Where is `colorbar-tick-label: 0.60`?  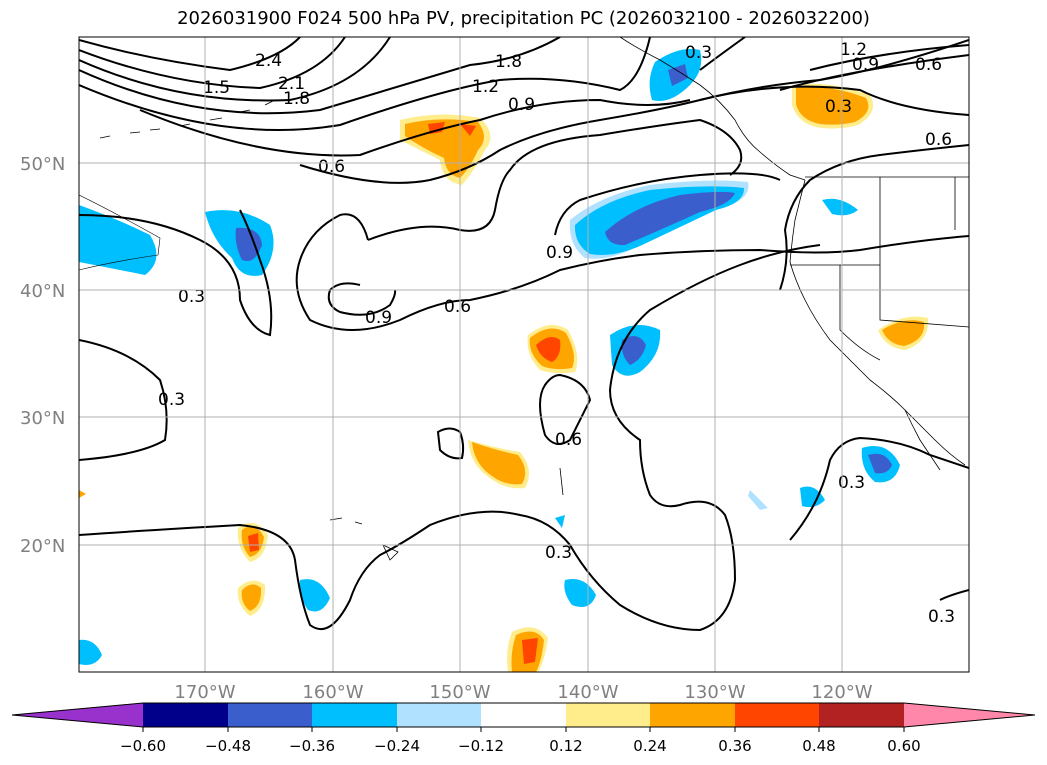 colorbar-tick-label: 0.60 is located at coordinates (903, 746).